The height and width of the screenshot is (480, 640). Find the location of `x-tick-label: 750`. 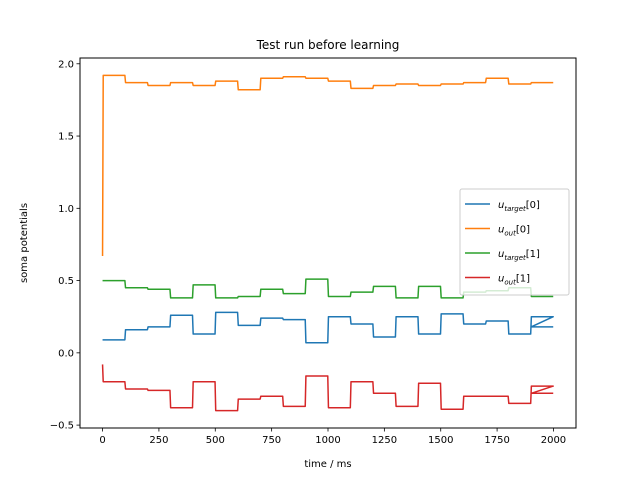

x-tick-label: 750 is located at coordinates (271, 440).